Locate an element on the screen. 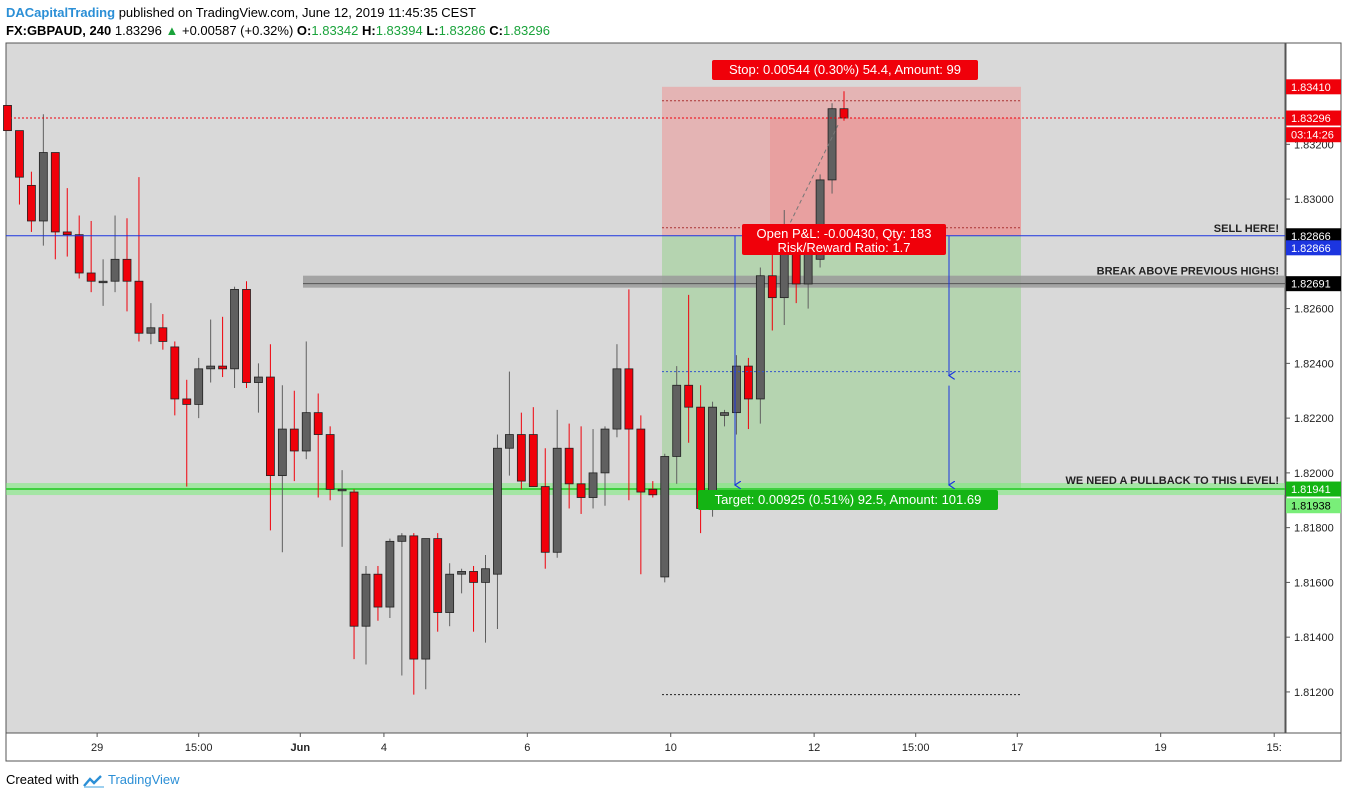  target-label-box is located at coordinates (848, 500).